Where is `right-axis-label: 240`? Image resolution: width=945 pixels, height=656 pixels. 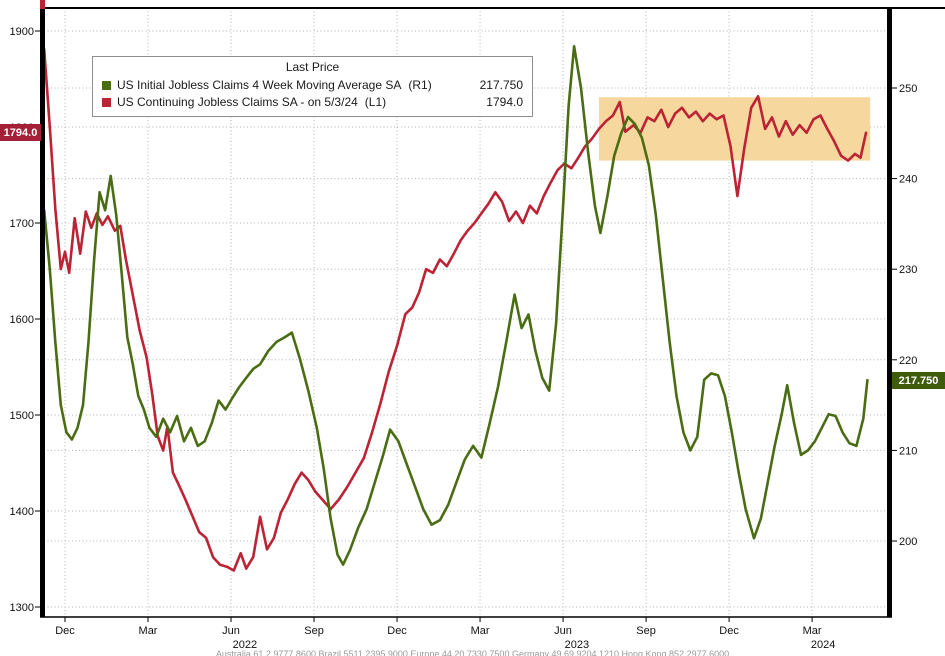
right-axis-label: 240 is located at coordinates (908, 180).